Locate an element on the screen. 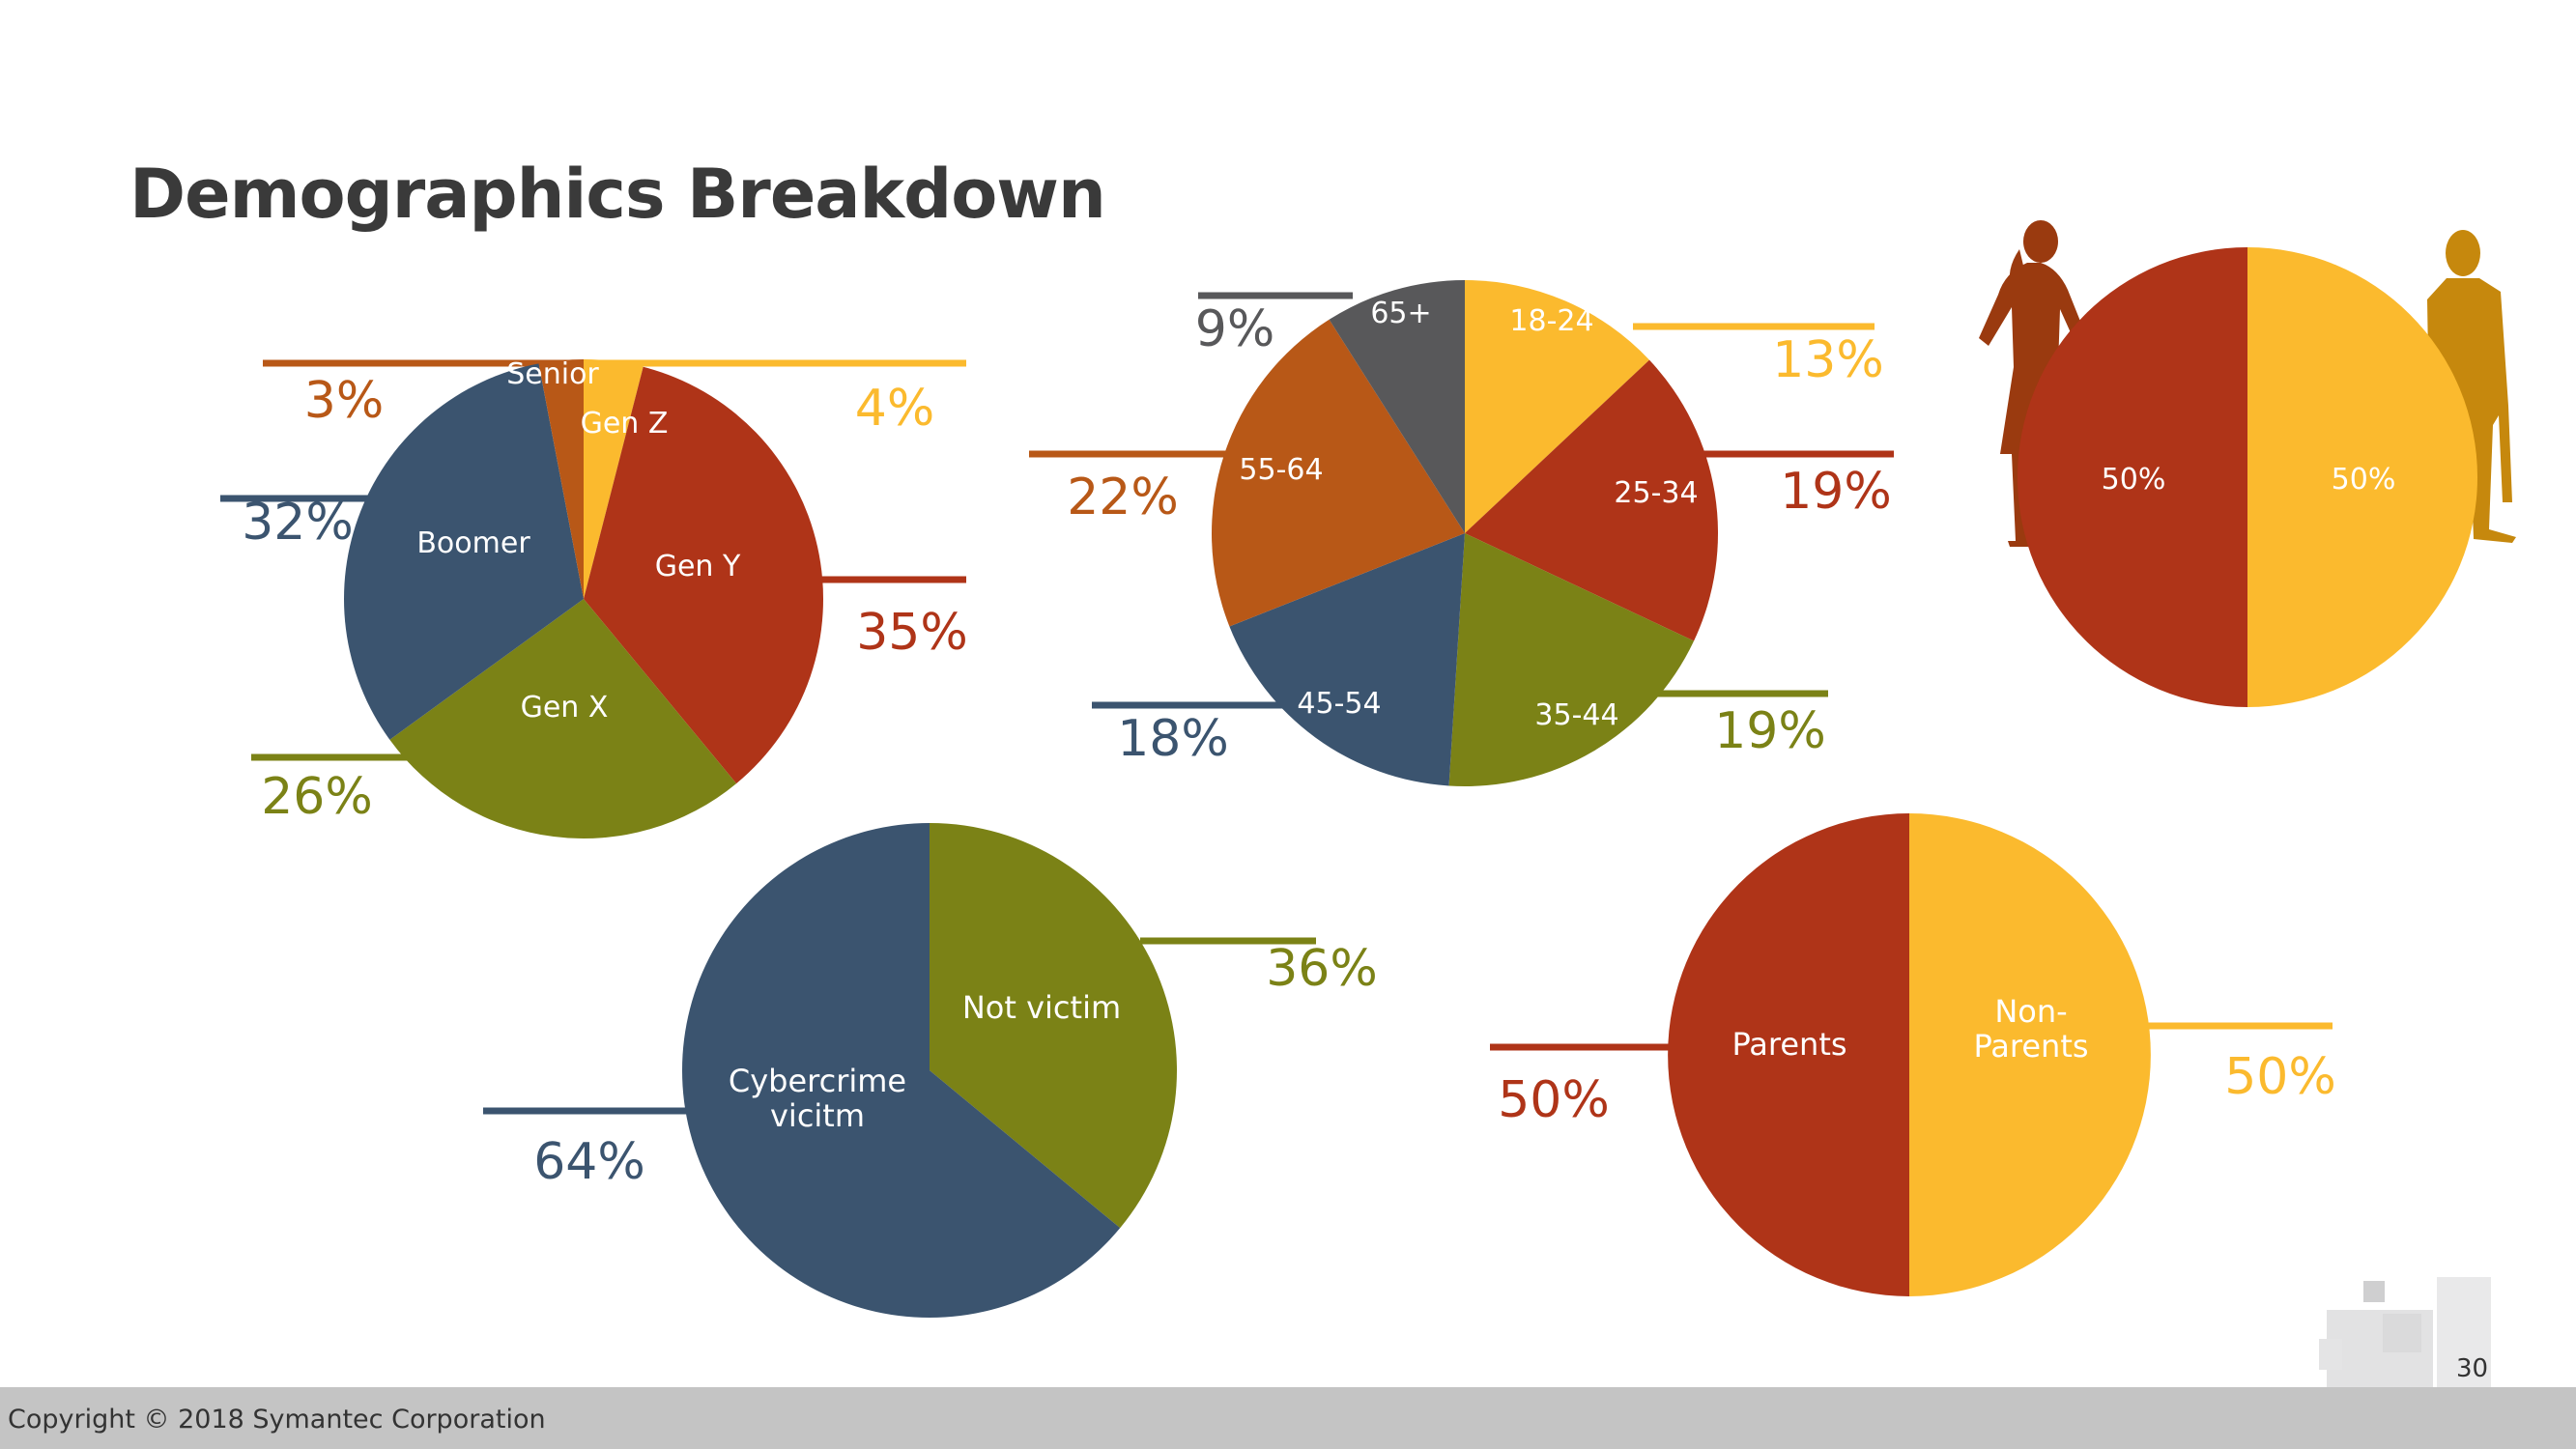 Image resolution: width=2576 pixels, height=1449 pixels. page-number: 30 is located at coordinates (2473, 1368).